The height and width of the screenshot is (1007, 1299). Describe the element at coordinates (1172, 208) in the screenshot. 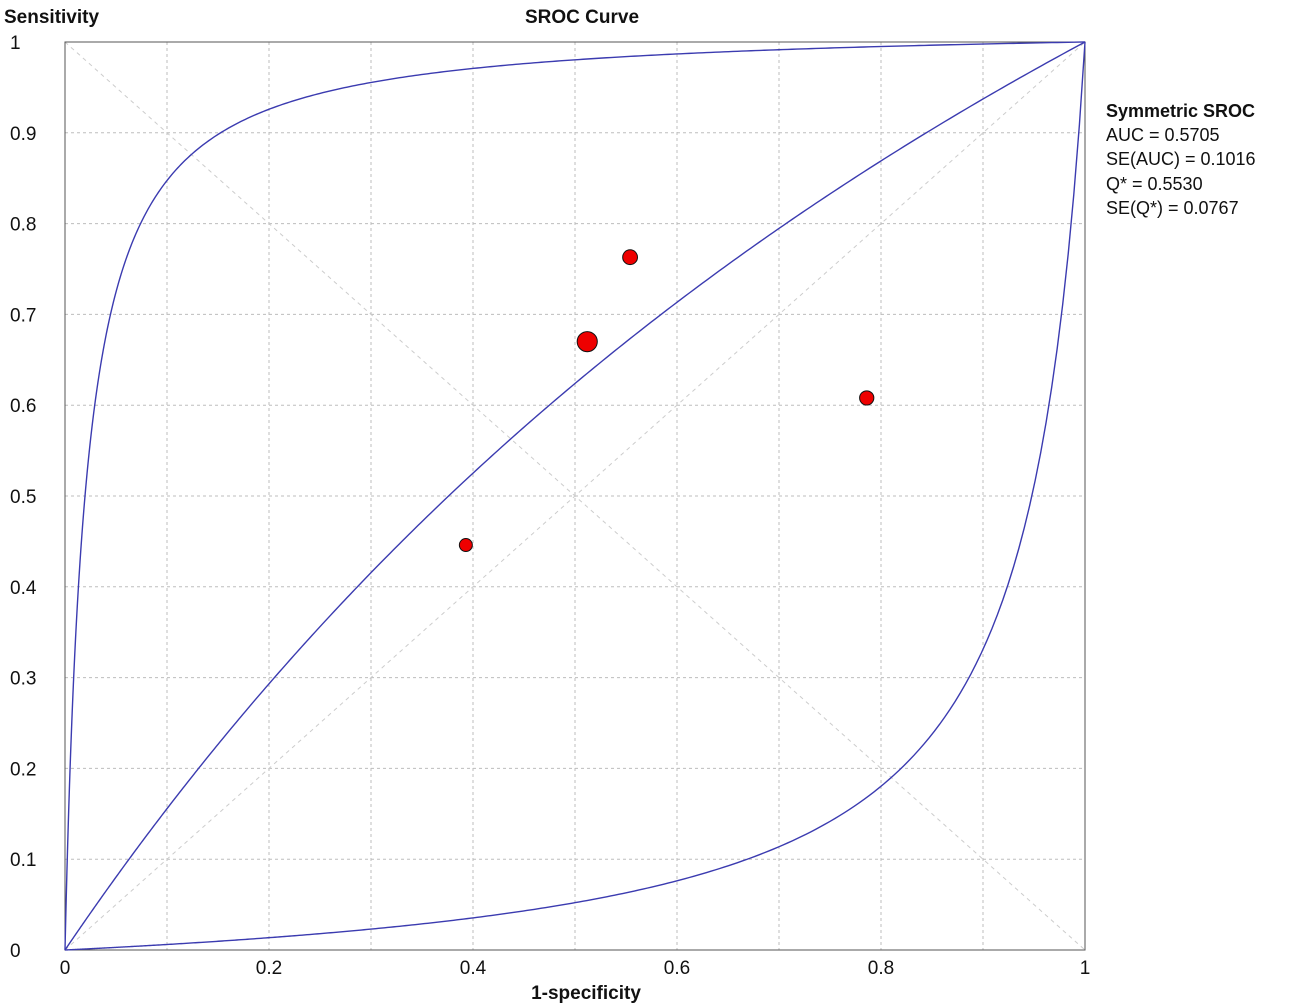

I see `legend-se-q-star: SE(Q*) = 0.0767` at that location.